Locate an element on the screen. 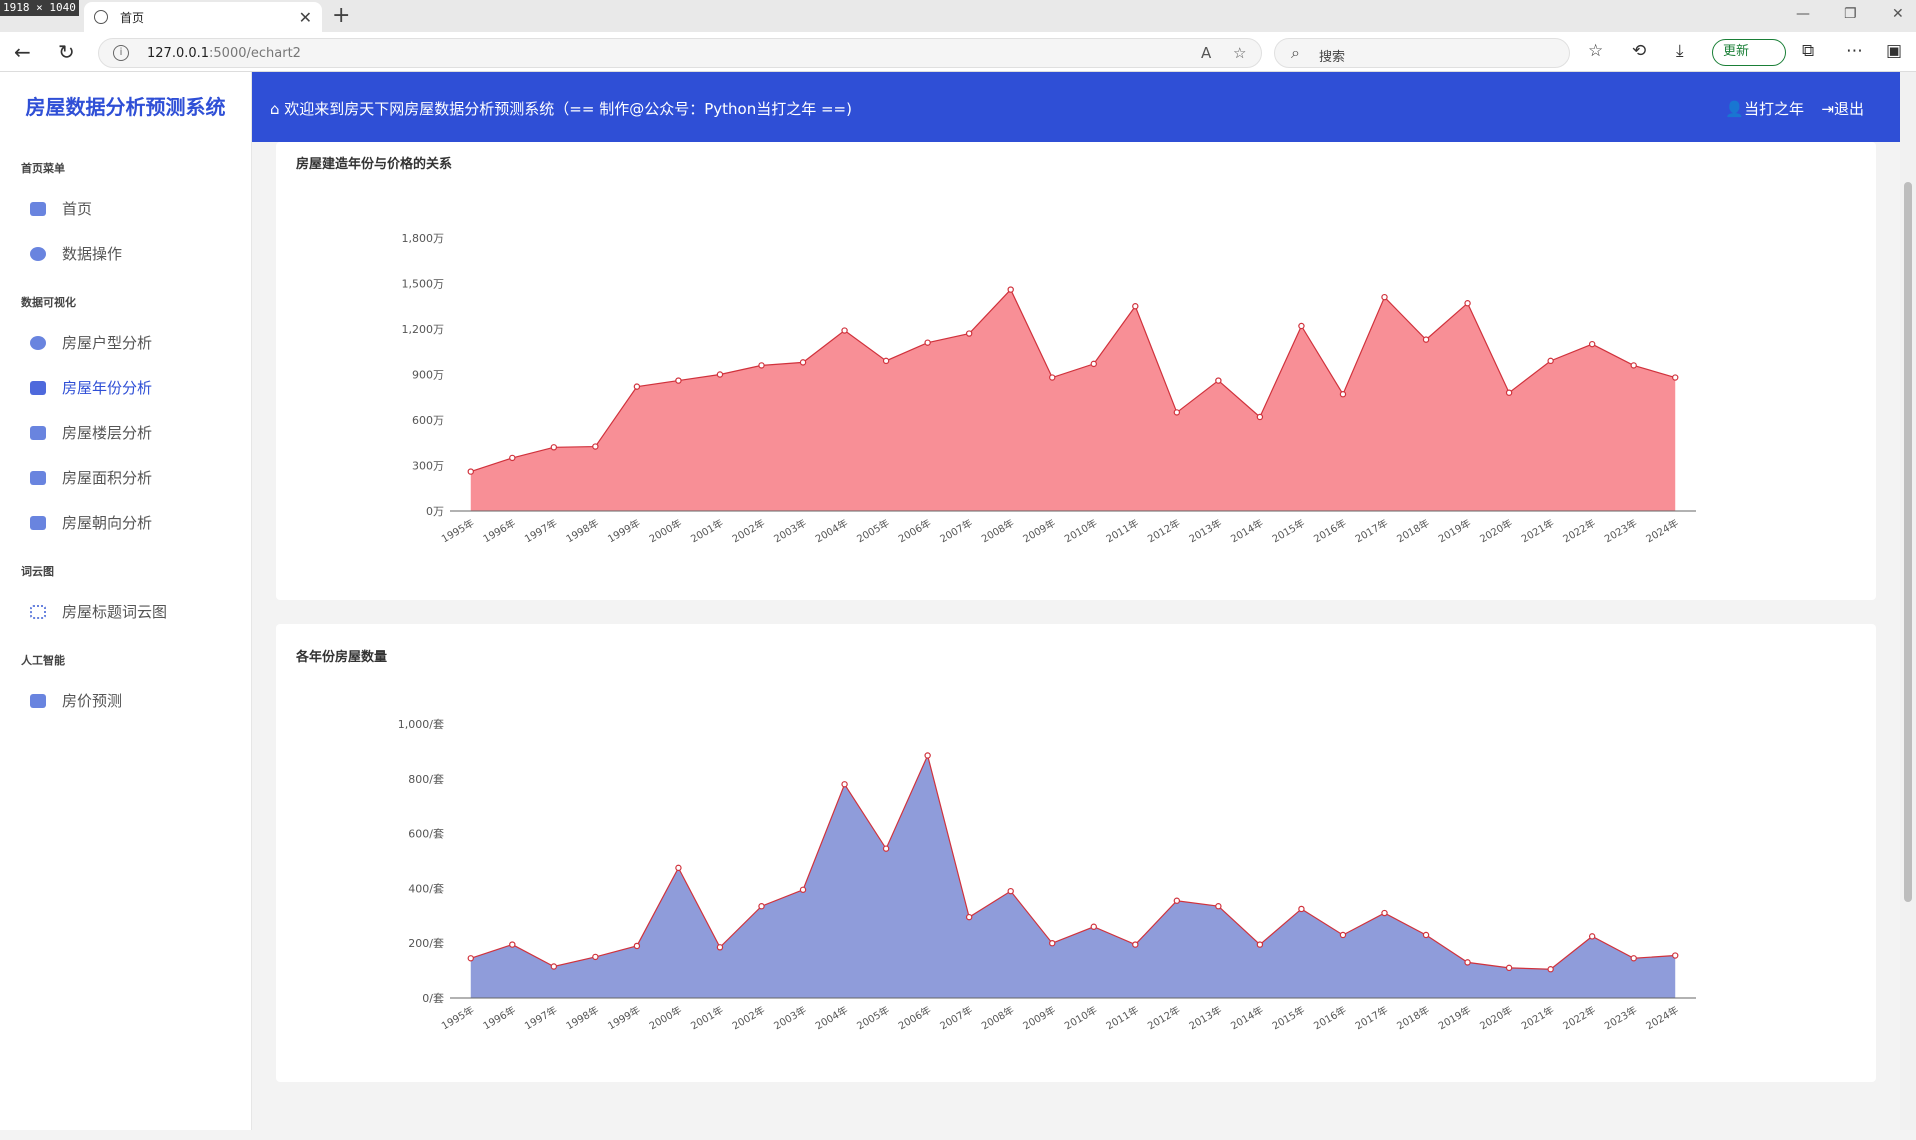 The image size is (1916, 1140). sidebar-item-wordcloud: 房屋标题词云图 is located at coordinates (125, 611).